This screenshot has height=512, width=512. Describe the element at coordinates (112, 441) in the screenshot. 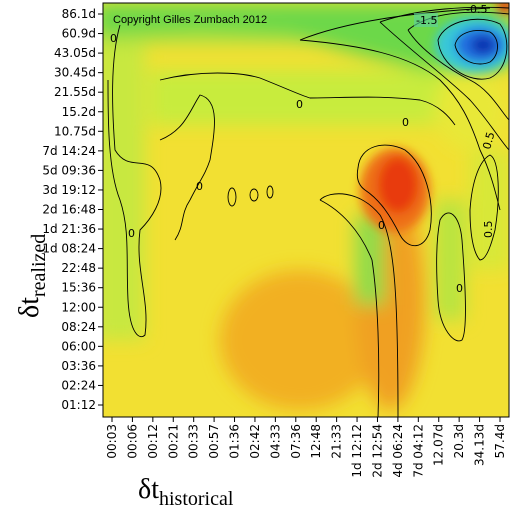

I see `x-tick-label: 00:03` at that location.